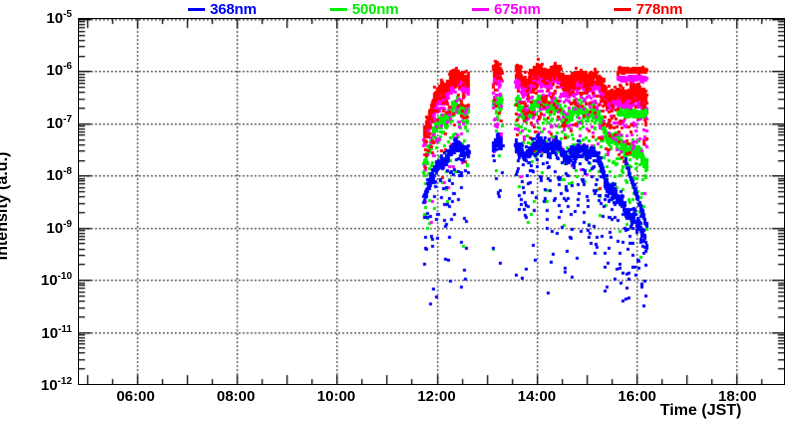  What do you see at coordinates (56, 385) in the screenshot?
I see `y-tick-label: 10⁻¹²` at bounding box center [56, 385].